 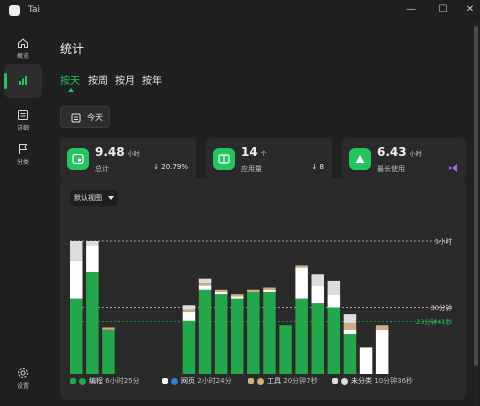 I want to click on total-time-label: 总计, so click(x=102, y=169).